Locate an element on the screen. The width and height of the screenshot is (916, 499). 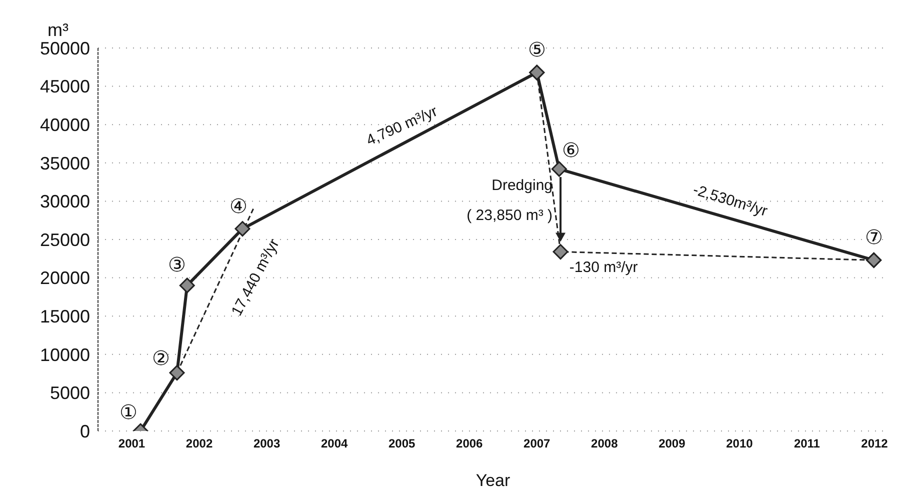
x-tick-label: 2005 is located at coordinates (402, 443).